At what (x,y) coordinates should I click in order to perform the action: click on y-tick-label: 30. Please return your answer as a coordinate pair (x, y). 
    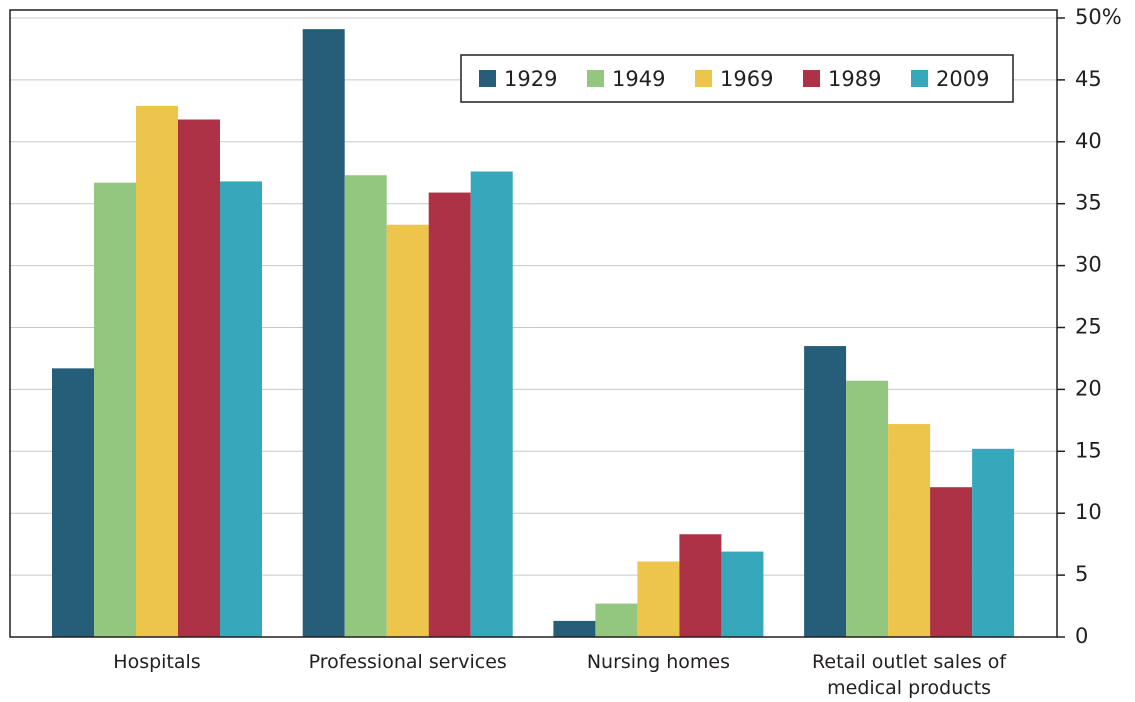
    Looking at the image, I should click on (1088, 265).